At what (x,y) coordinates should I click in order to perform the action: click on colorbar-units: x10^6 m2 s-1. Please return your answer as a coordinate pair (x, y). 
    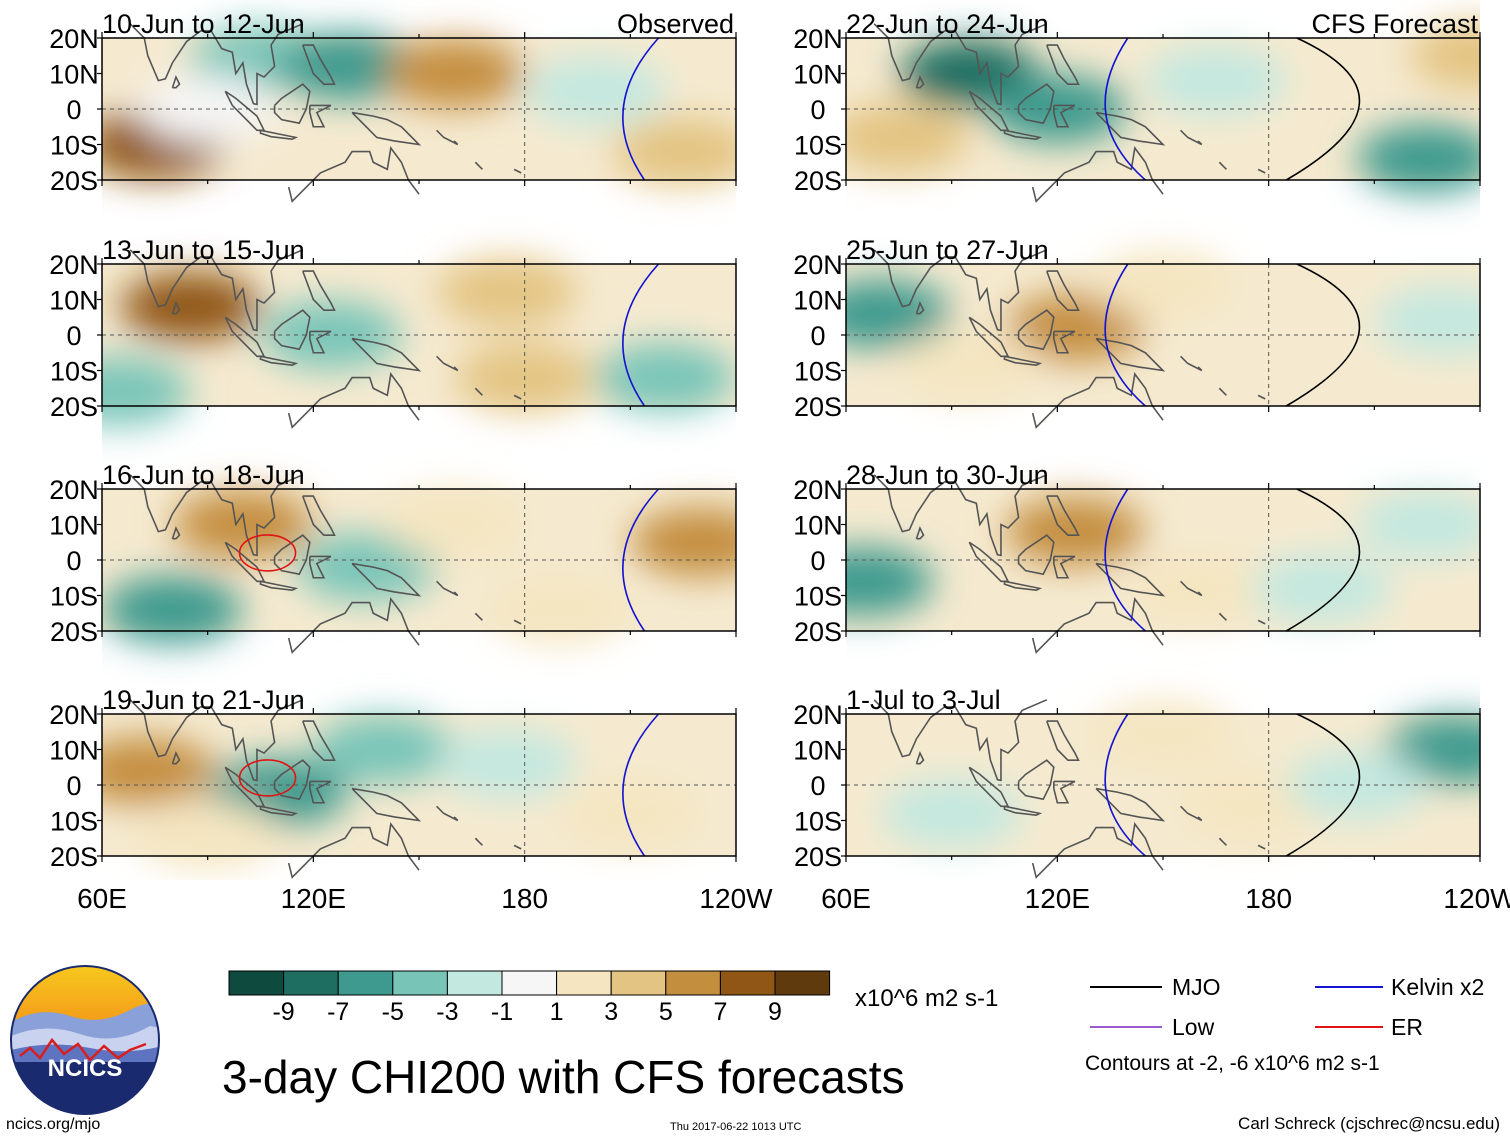
    Looking at the image, I should click on (927, 998).